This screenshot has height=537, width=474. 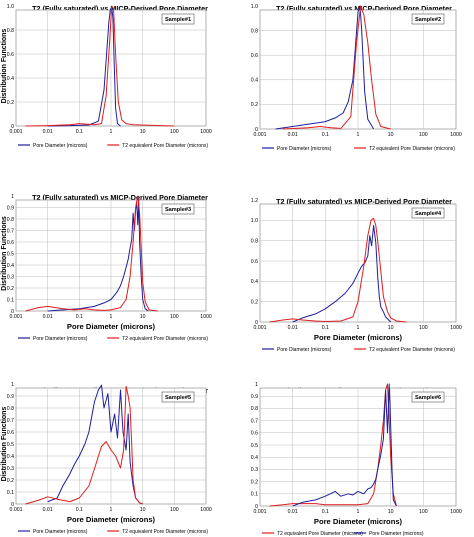 I want to click on y-tick-label: 0.6, so click(x=10, y=243).